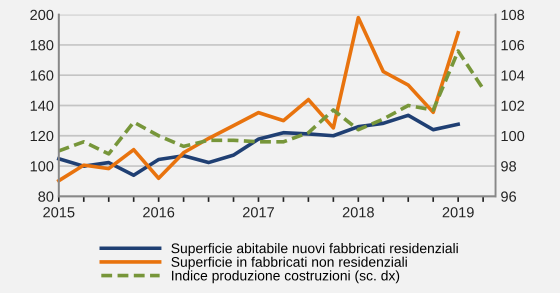  What do you see at coordinates (458, 212) in the screenshot?
I see `x-tick-label: 2019` at bounding box center [458, 212].